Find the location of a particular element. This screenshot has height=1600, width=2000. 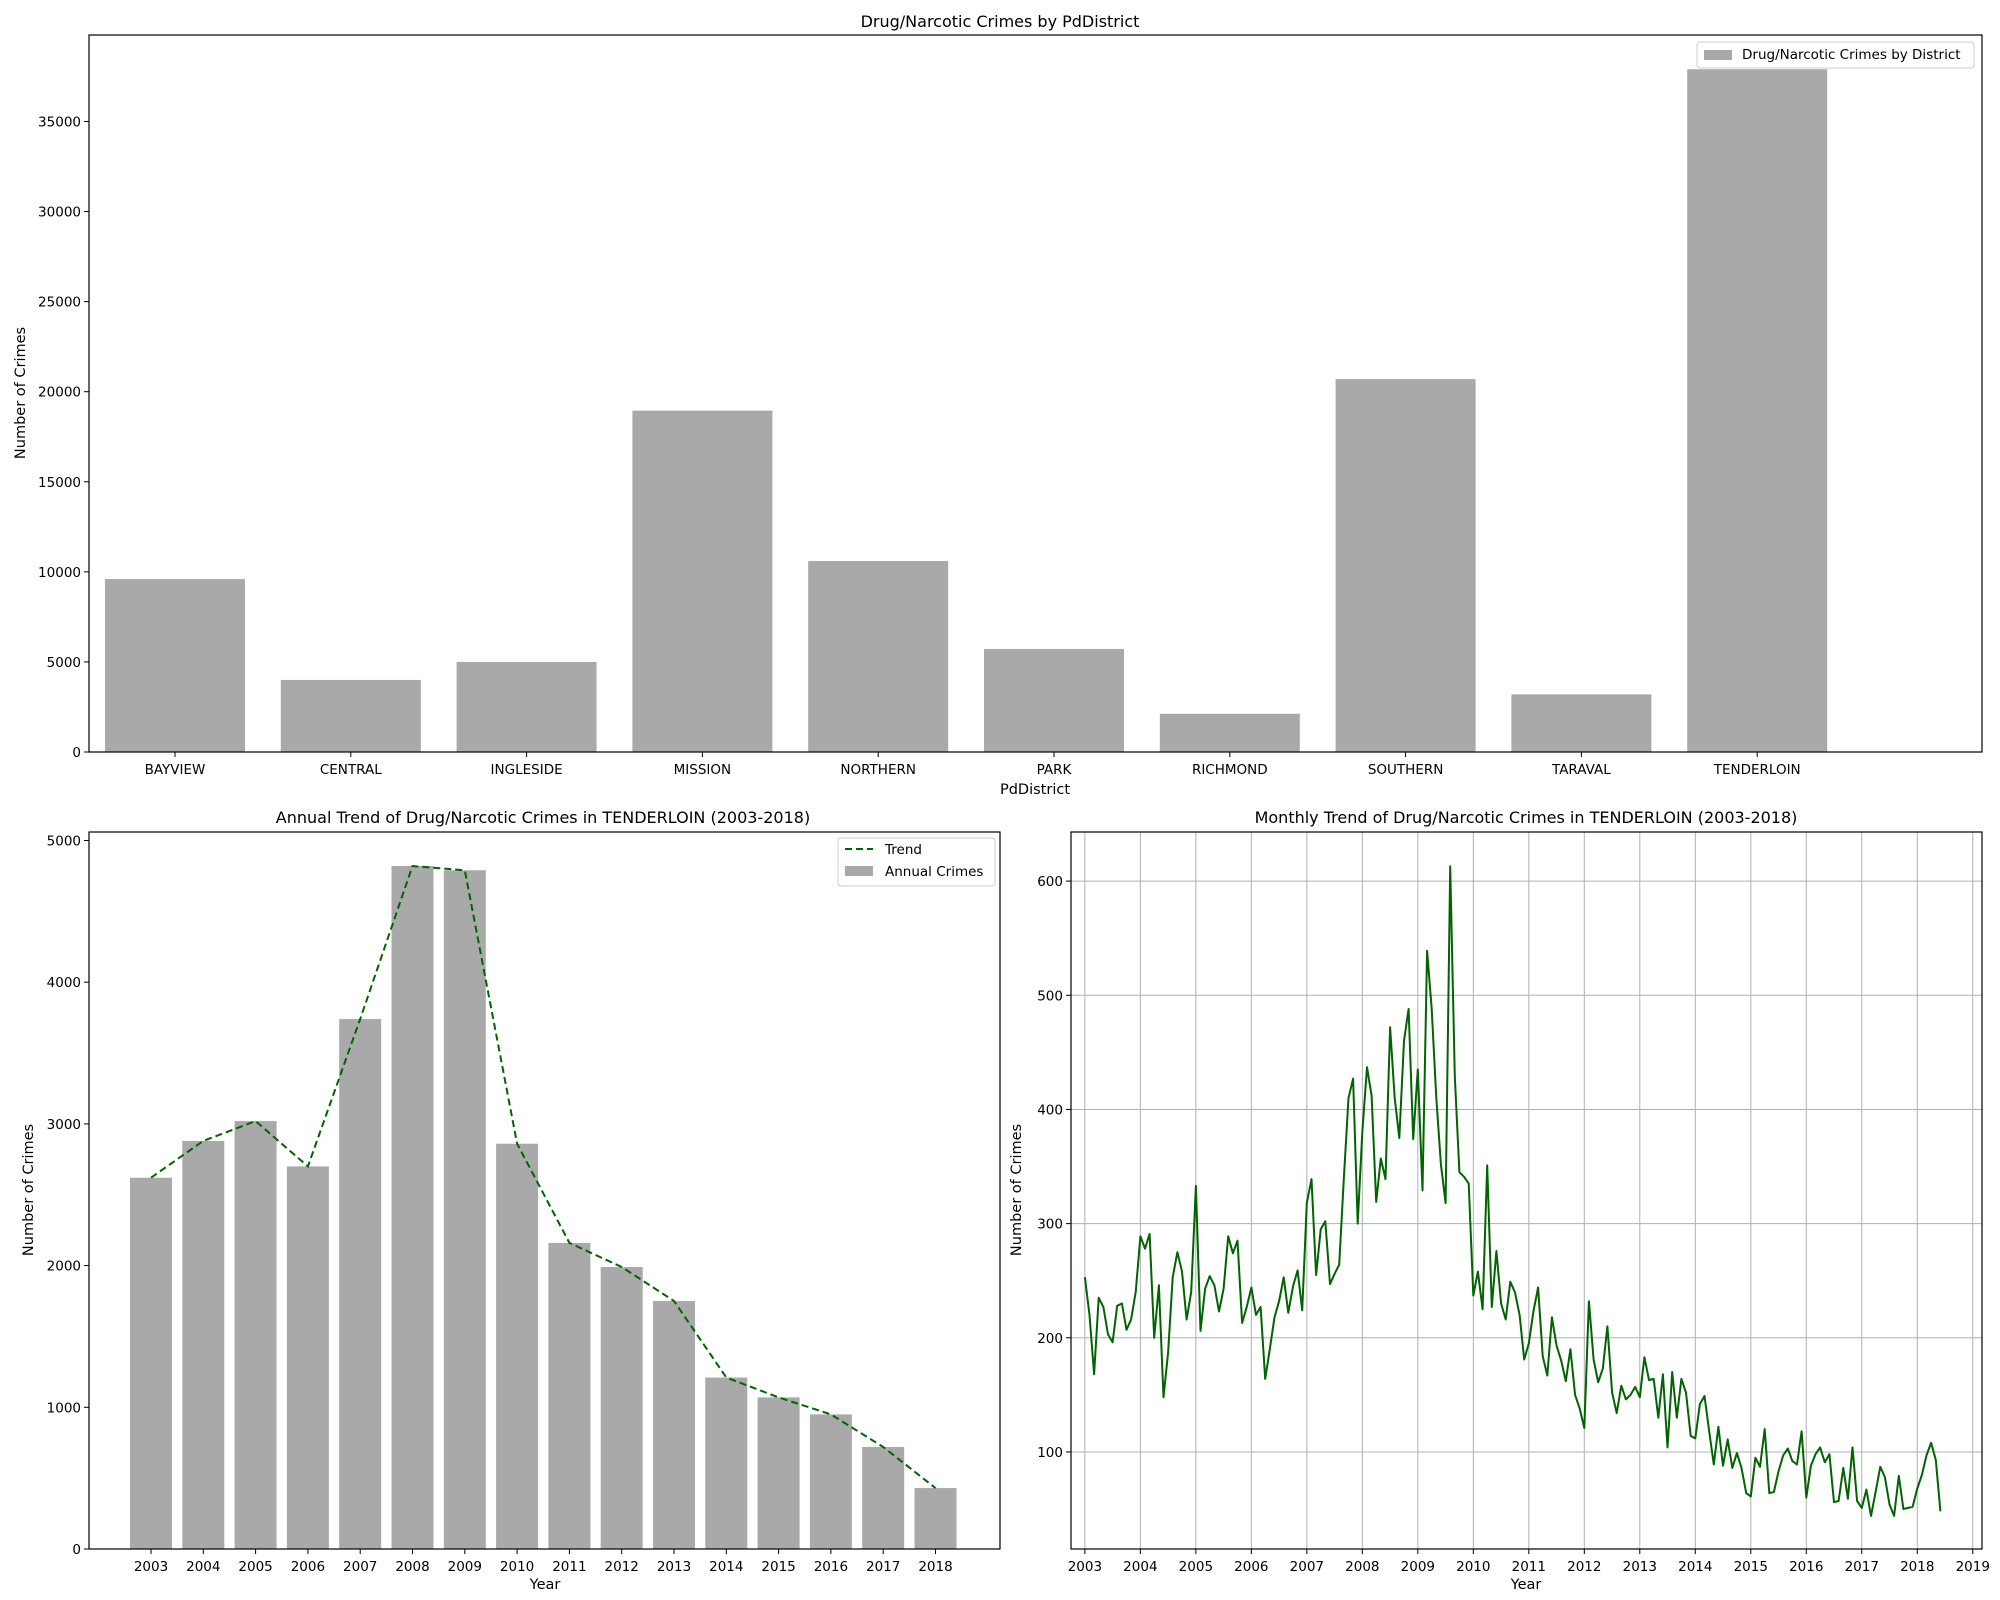

y-tick-label: 35000 is located at coordinates (59, 122).